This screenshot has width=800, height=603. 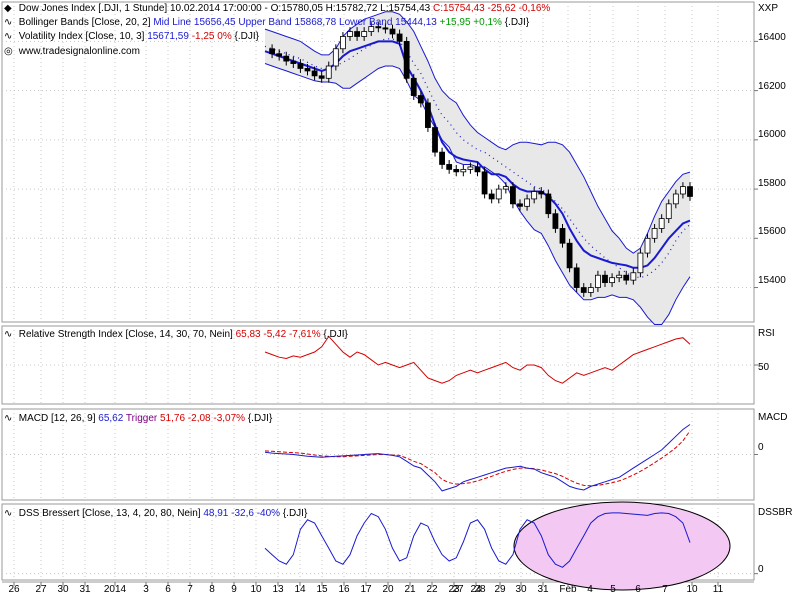 I want to click on macd-line, so click(x=477, y=458).